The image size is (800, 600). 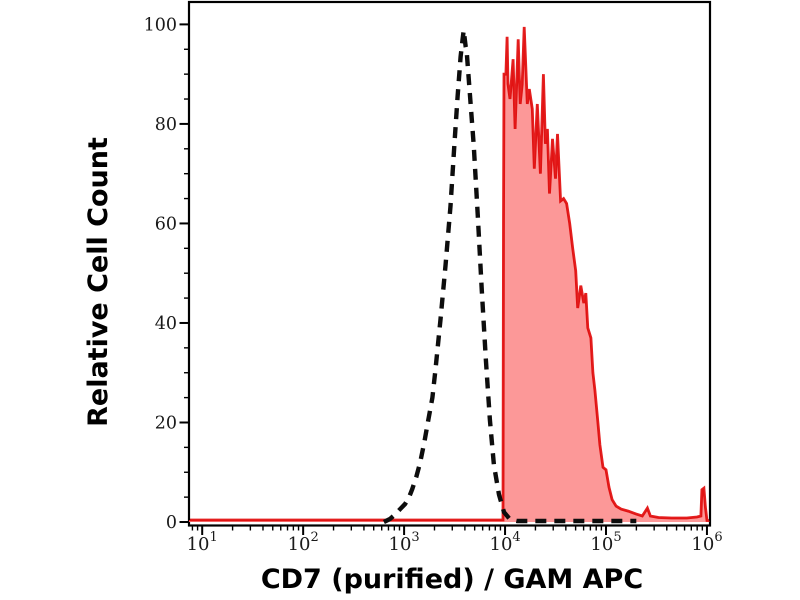 I want to click on y-tick-label: 80, so click(x=166, y=125).